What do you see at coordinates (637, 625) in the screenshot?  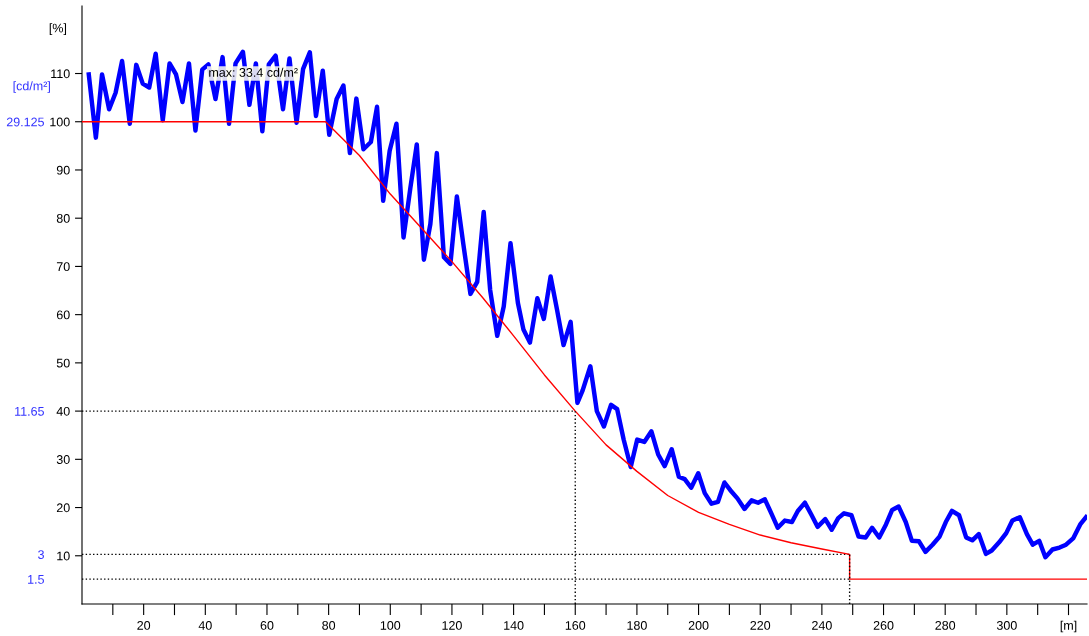 I see `x-tick-label: 180` at bounding box center [637, 625].